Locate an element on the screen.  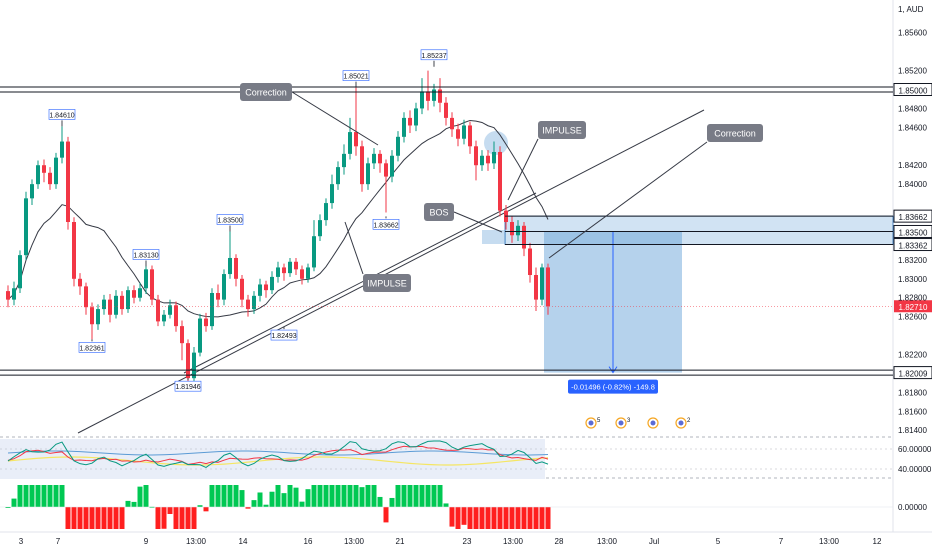
trendline is located at coordinates (360, 283).